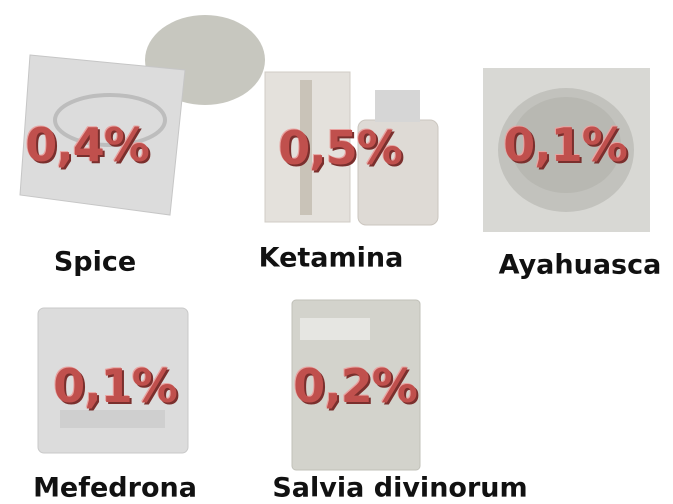 This screenshot has width=673, height=504. I want to click on spice-bag, so click(102, 135).